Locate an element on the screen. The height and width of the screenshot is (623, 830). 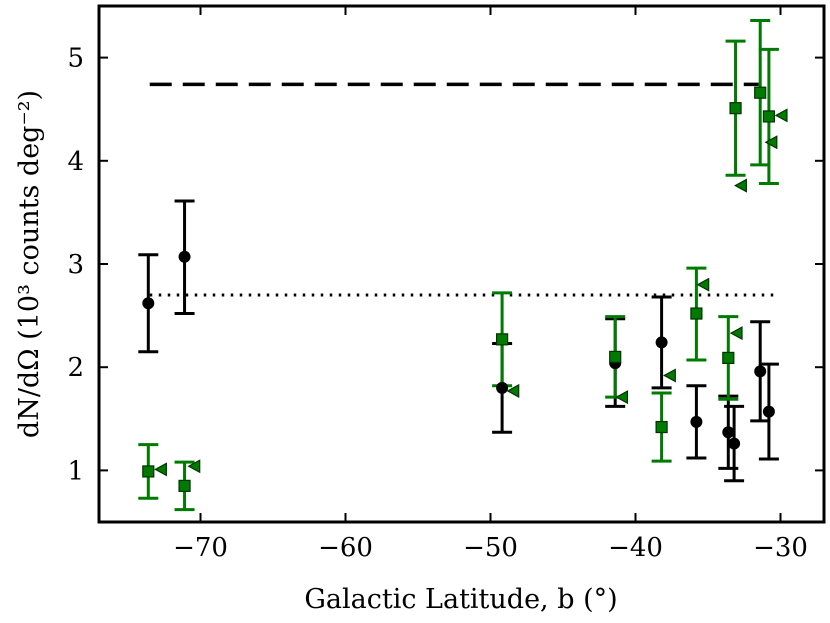
x-tick-label: −50 is located at coordinates (490, 548).